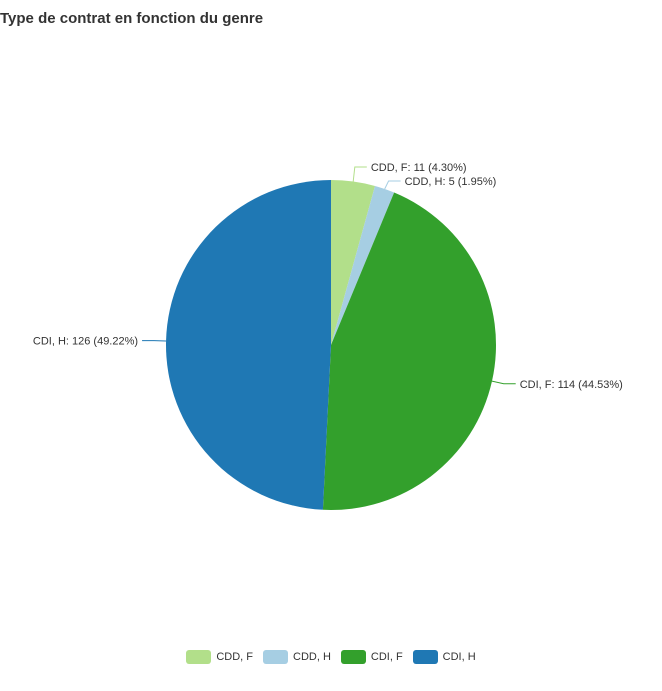 This screenshot has height=691, width=662. I want to click on legend-label: CDI, H, so click(459, 657).